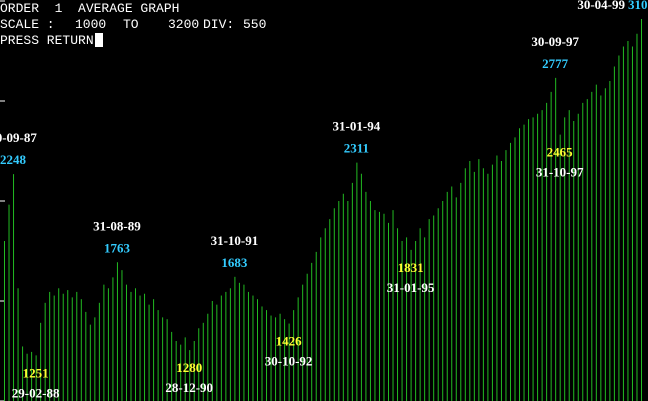 The width and height of the screenshot is (648, 401). Describe the element at coordinates (601, 6) in the screenshot. I see `date-label: 30-04-99` at that location.